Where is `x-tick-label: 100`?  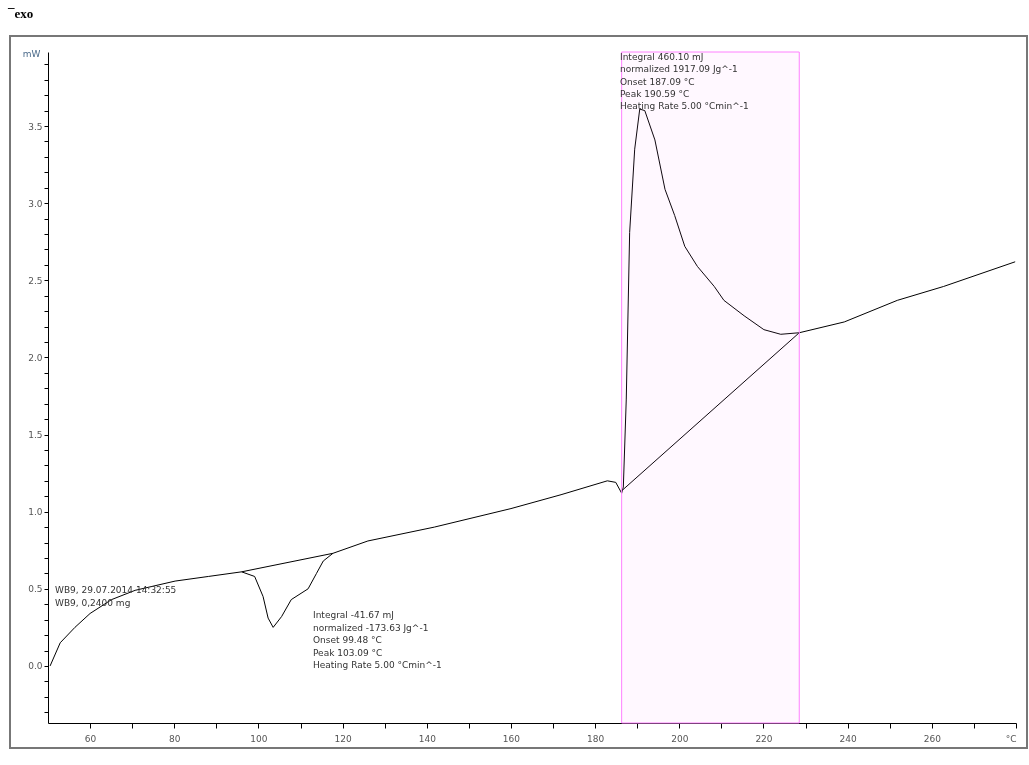
x-tick-label: 100 is located at coordinates (259, 738).